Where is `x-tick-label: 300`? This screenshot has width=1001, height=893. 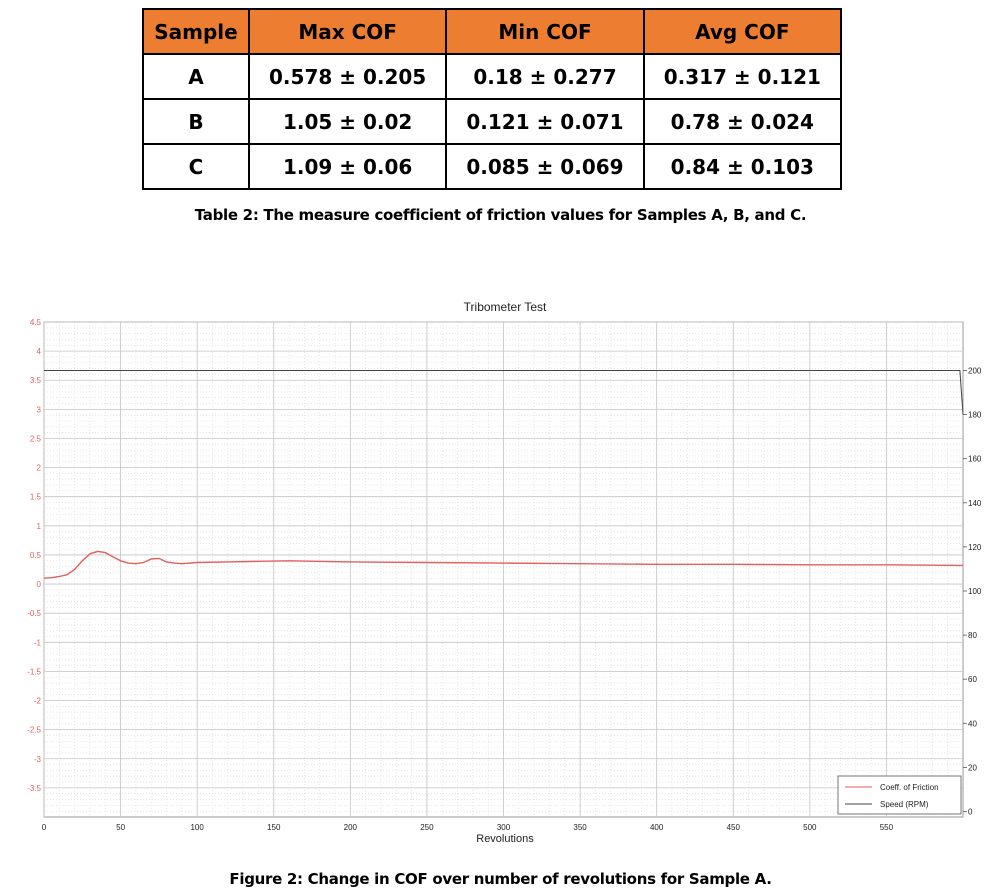 x-tick-label: 300 is located at coordinates (504, 827).